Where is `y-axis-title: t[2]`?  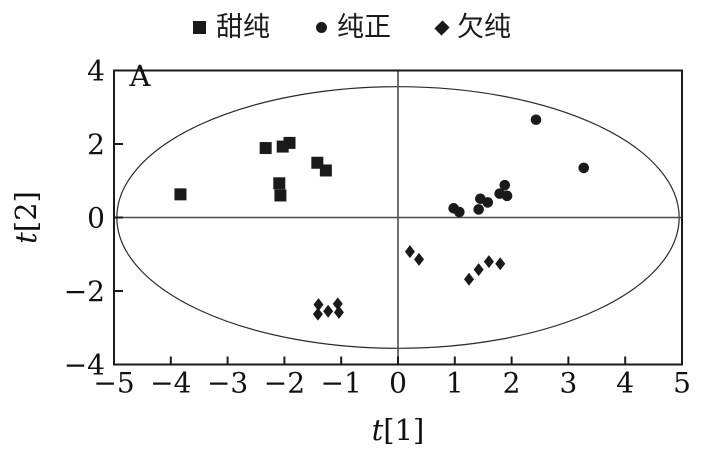 y-axis-title: t[2] is located at coordinates (26, 217).